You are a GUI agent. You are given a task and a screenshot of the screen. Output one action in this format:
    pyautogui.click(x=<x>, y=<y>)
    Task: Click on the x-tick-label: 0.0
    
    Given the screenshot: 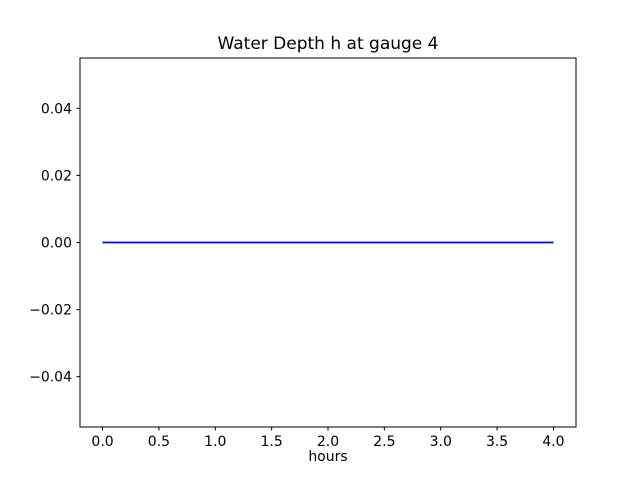 What is the action you would take?
    pyautogui.click(x=102, y=442)
    